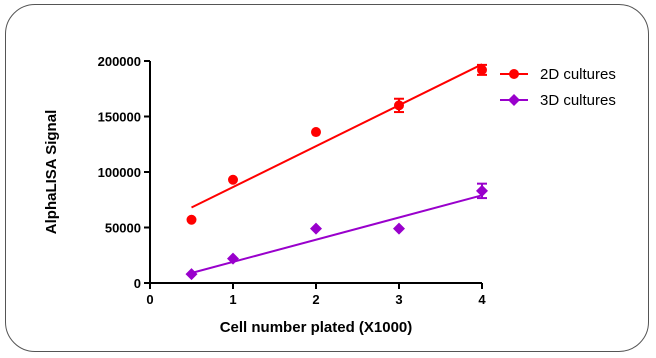 This screenshot has width=656, height=358. What do you see at coordinates (232, 299) in the screenshot?
I see `x-tick-label: 1` at bounding box center [232, 299].